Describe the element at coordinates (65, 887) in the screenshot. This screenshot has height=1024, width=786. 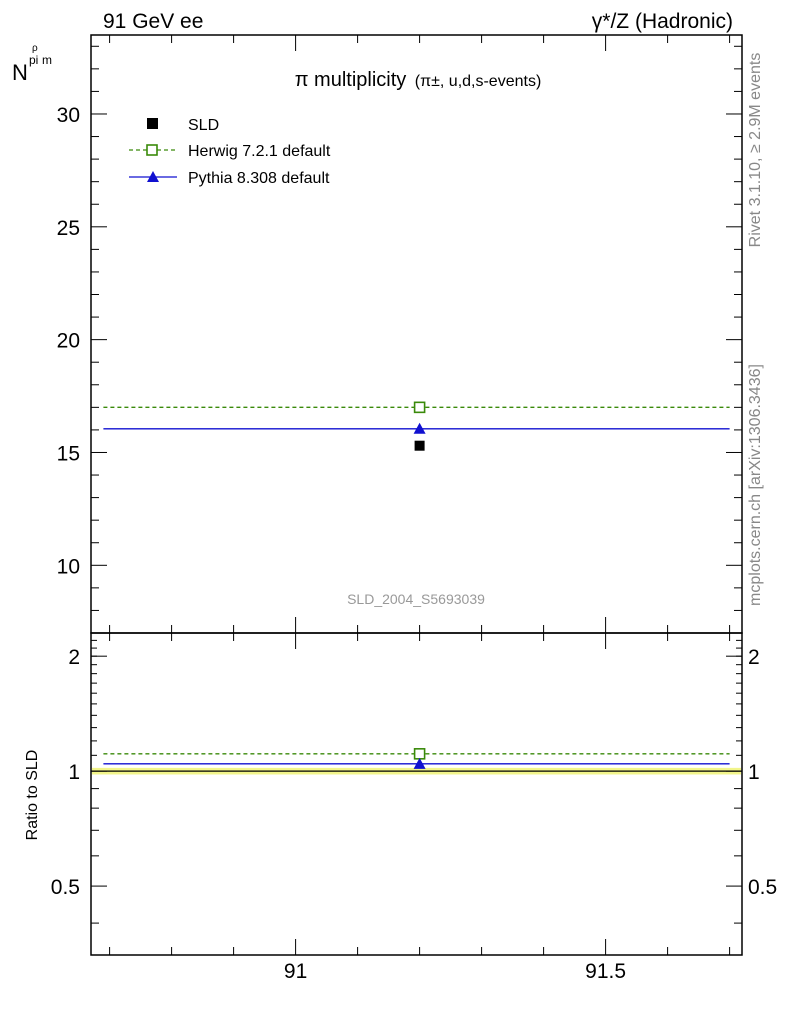
I see `ratio-ytick-label-left: 0.5` at that location.